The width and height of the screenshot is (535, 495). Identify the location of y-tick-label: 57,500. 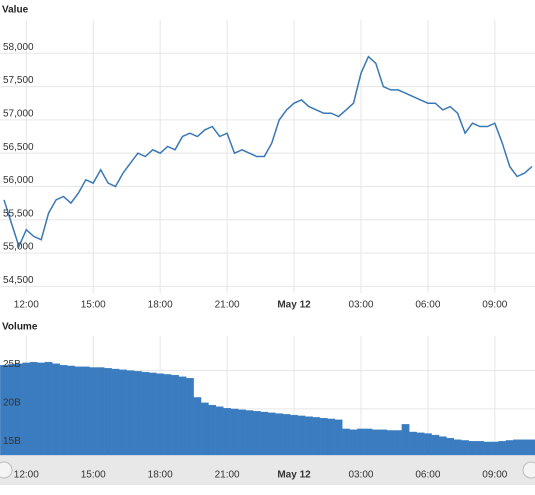
(18, 80).